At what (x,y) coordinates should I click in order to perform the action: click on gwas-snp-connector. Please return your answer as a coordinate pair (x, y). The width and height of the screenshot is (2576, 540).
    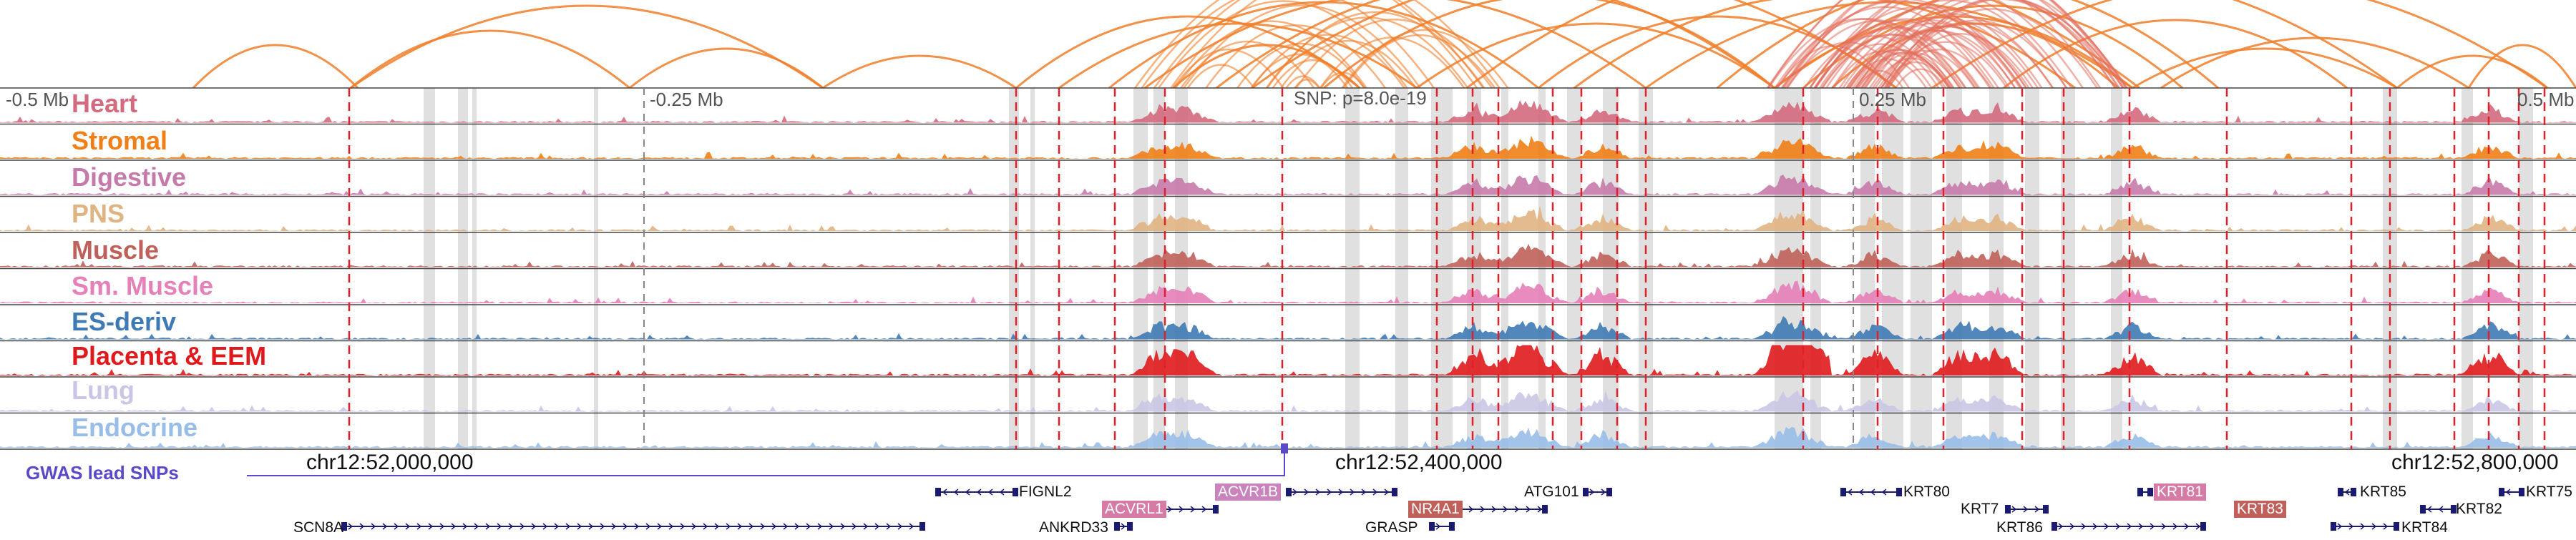
    Looking at the image, I should click on (767, 459).